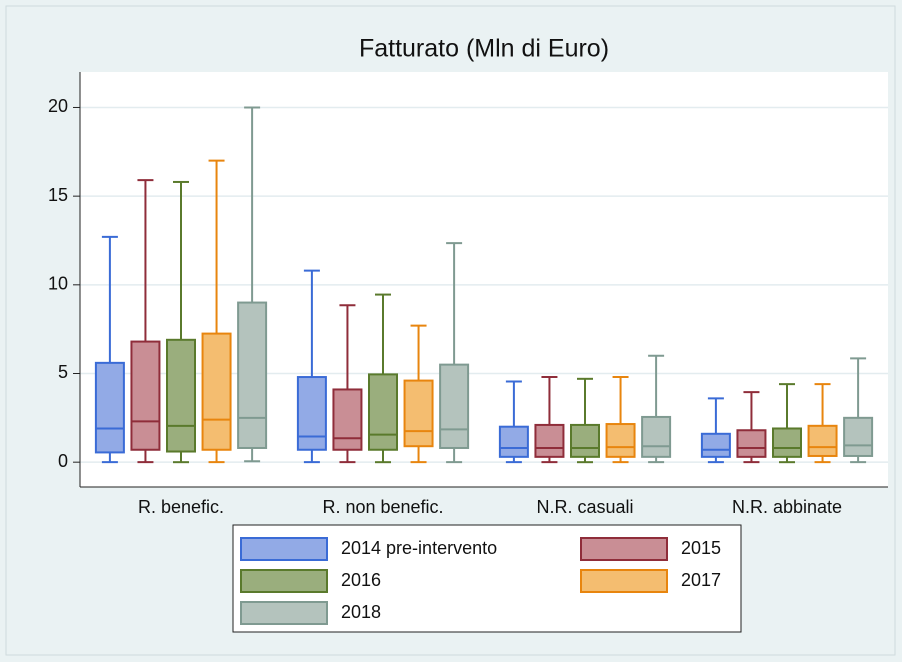 The width and height of the screenshot is (902, 662). Describe the element at coordinates (63, 372) in the screenshot. I see `y-tick-label: 5` at that location.